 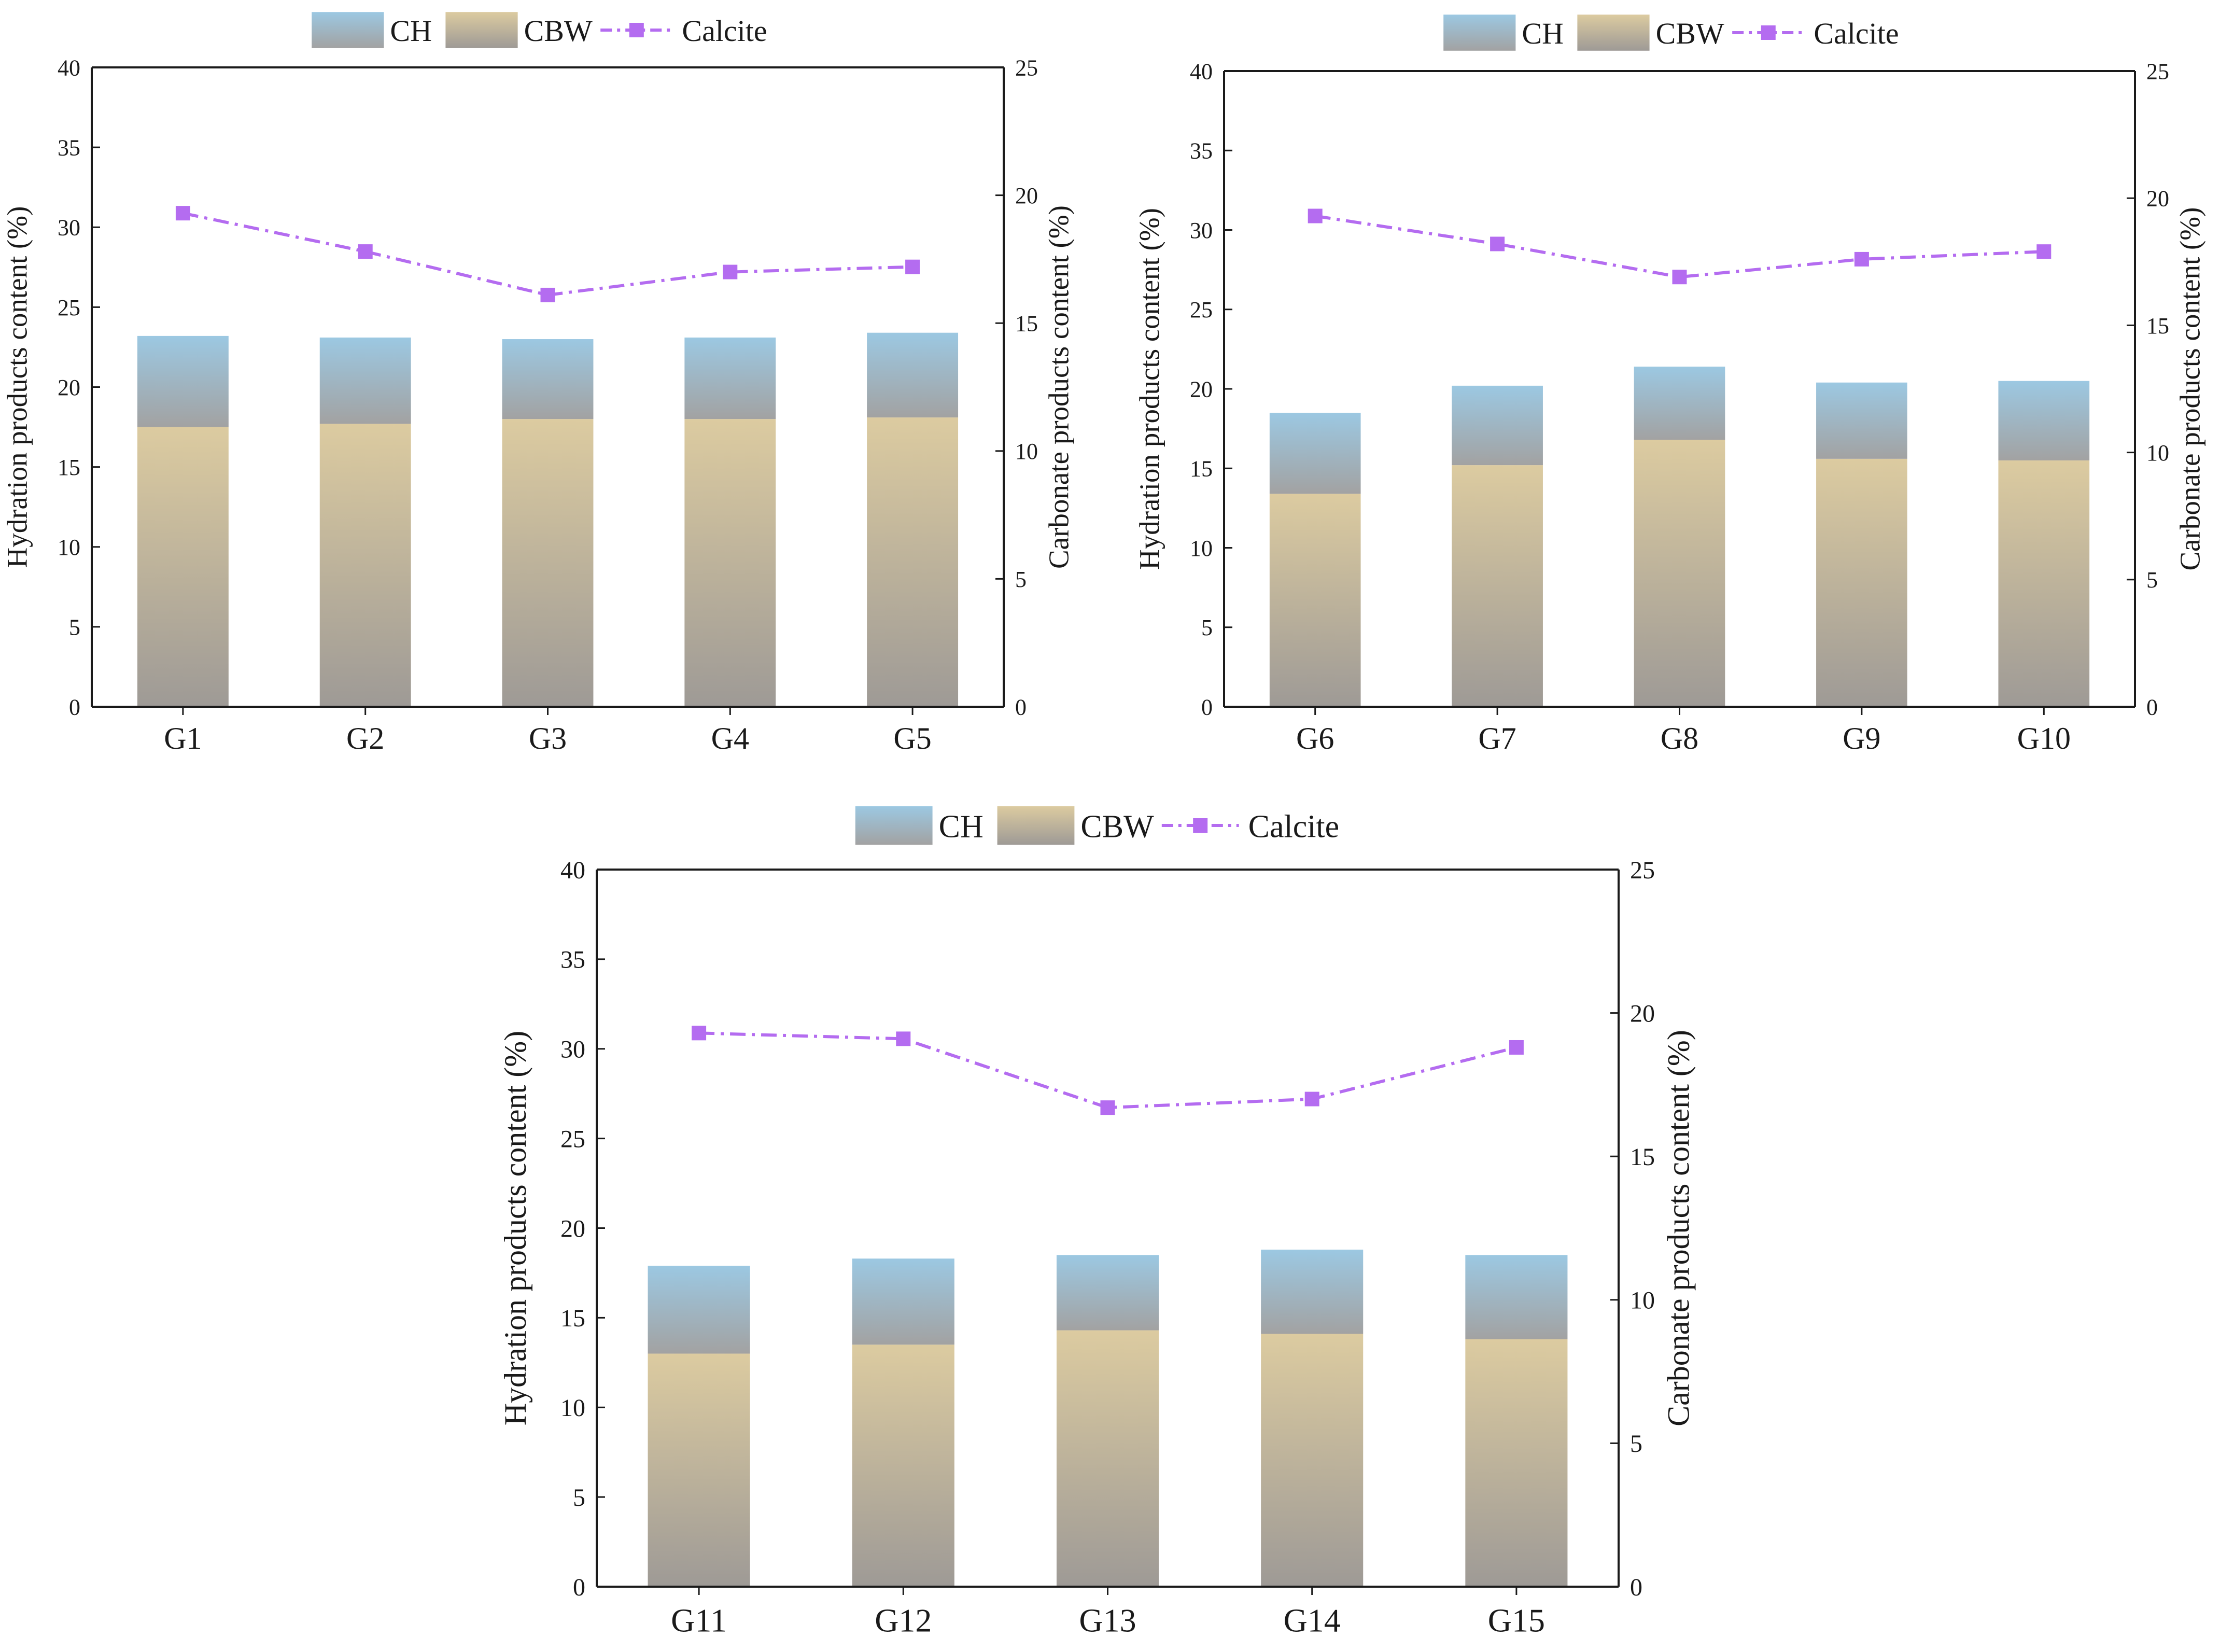 What do you see at coordinates (2157, 199) in the screenshot?
I see `right-tick-label: 20` at bounding box center [2157, 199].